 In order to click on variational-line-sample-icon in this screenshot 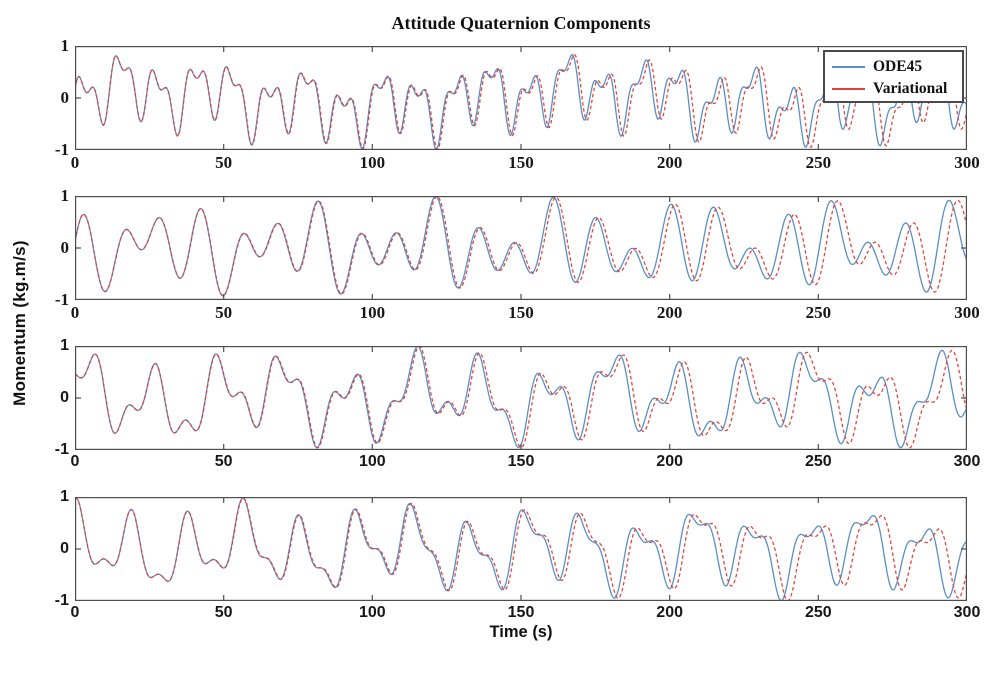, I will do `click(848, 89)`.